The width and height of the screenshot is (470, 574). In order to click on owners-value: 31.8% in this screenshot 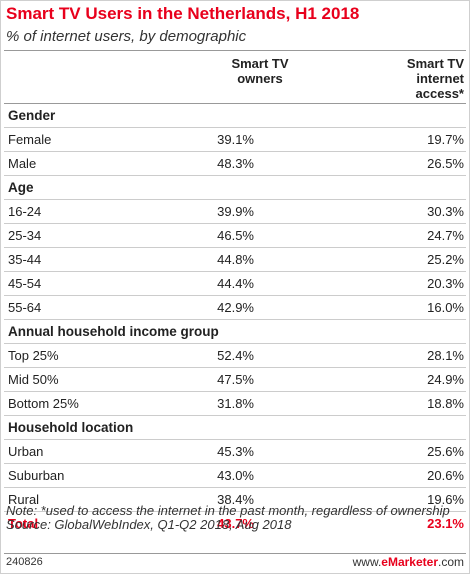, I will do `click(306, 403)`.